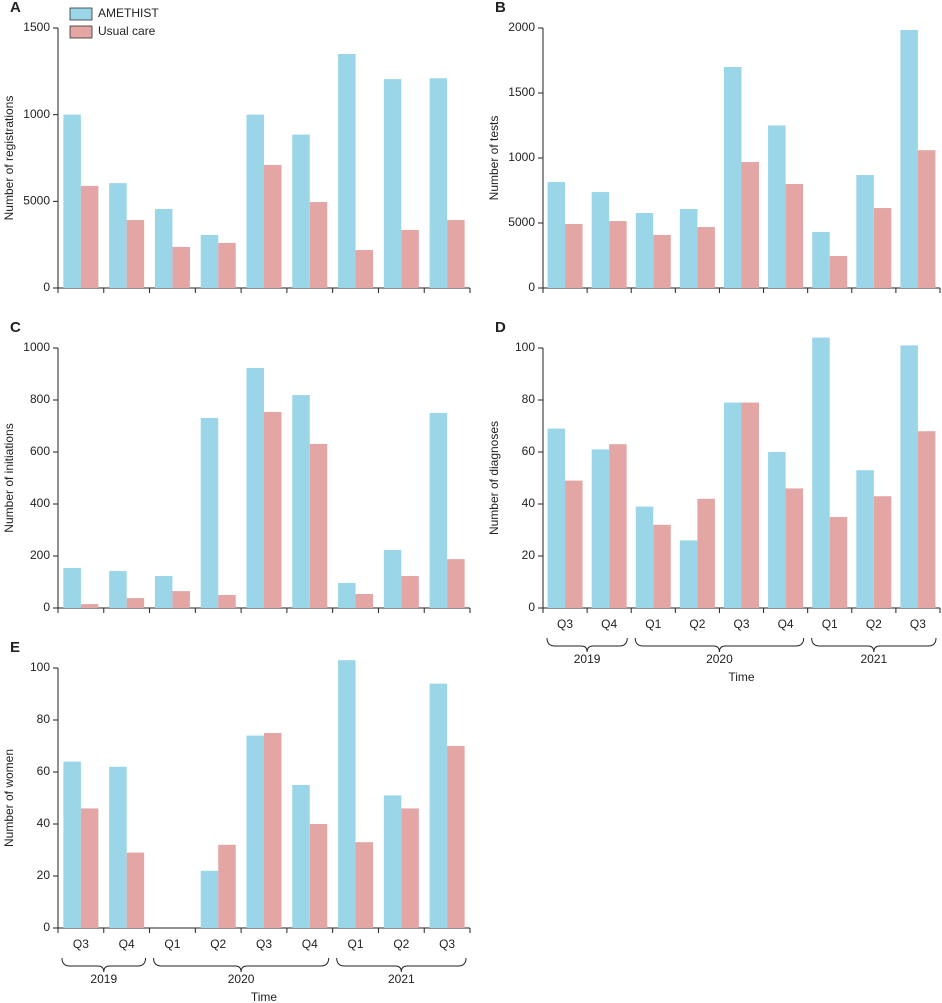 The image size is (942, 1003). Describe the element at coordinates (697, 624) in the screenshot. I see `x-tick-label: Q2` at that location.